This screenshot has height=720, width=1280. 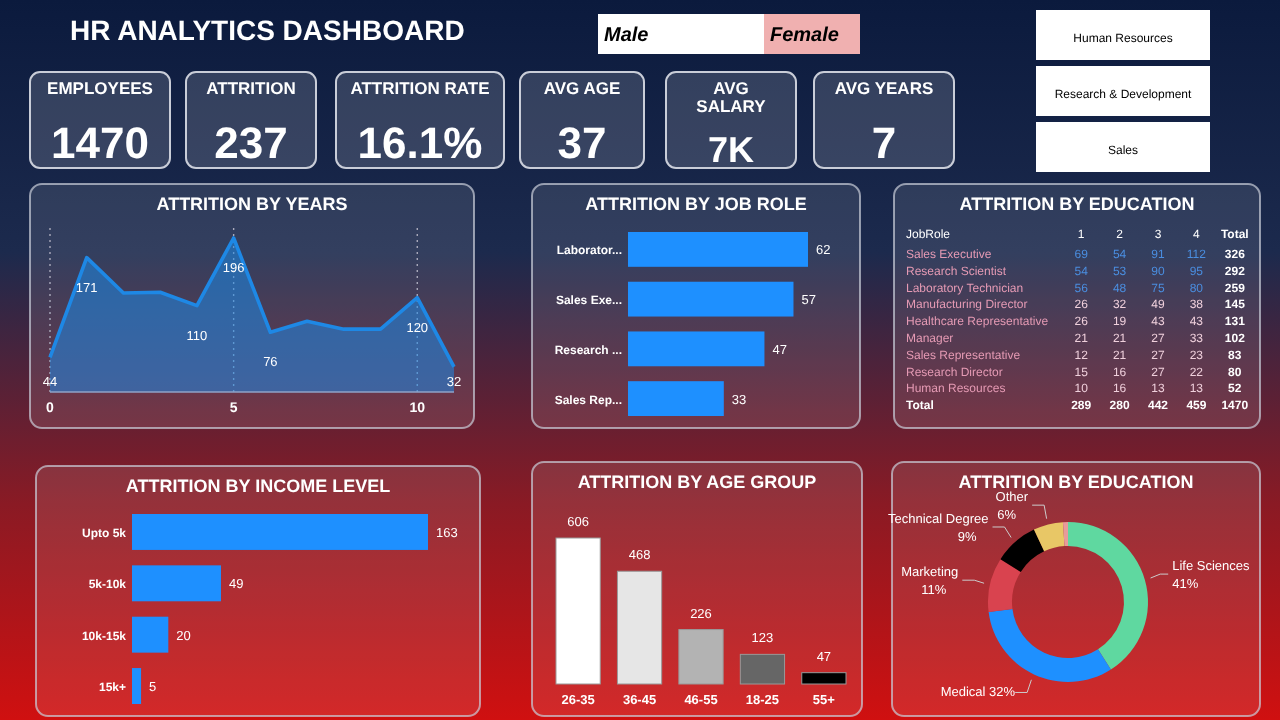 What do you see at coordinates (731, 150) in the screenshot?
I see `text: 7K` at bounding box center [731, 150].